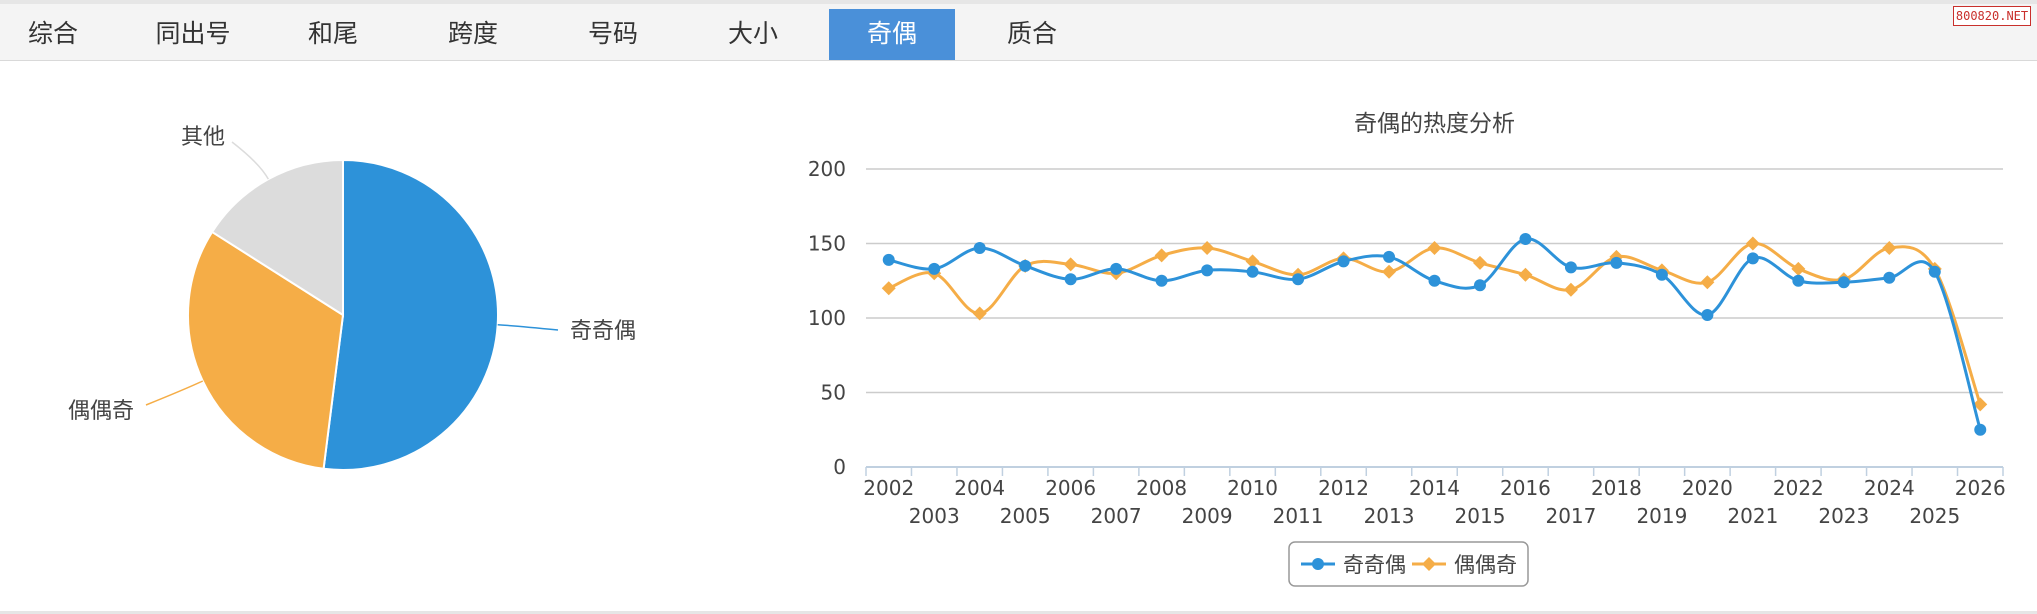 The width and height of the screenshot is (2037, 614). I want to click on x-tick-label-12: 2014, so click(1434, 488).